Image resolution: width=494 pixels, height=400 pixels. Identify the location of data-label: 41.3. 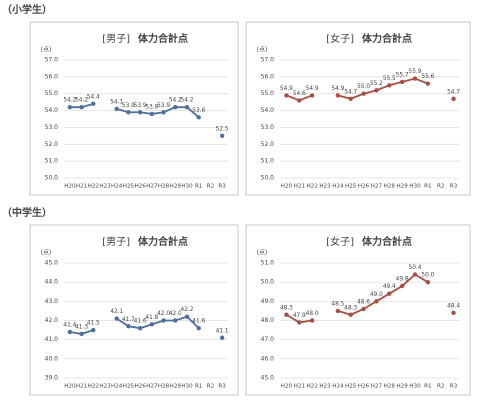
(81, 327).